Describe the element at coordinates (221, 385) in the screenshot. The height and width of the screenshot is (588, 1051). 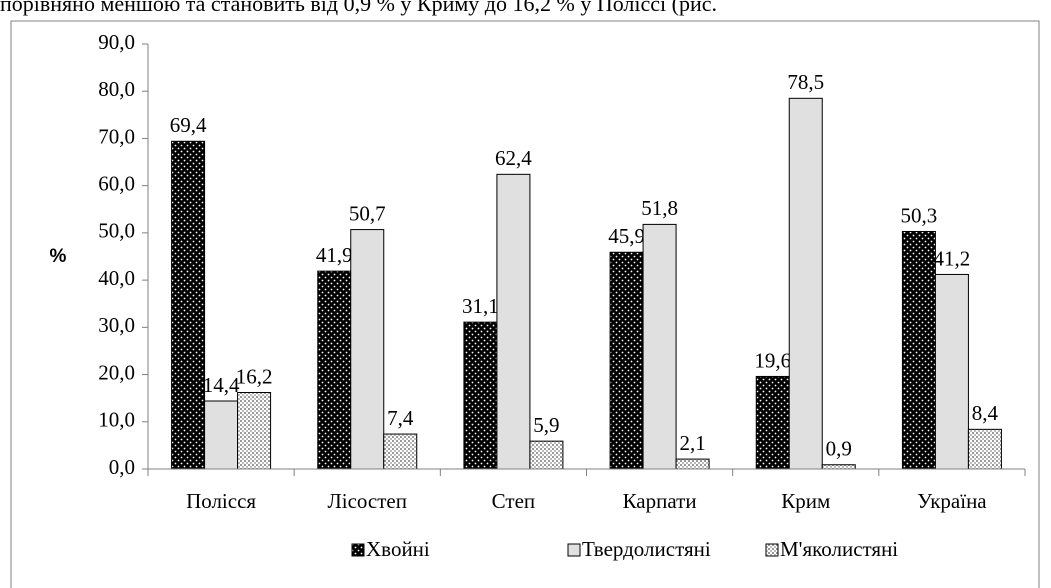
I see `data-label: 14,4` at that location.